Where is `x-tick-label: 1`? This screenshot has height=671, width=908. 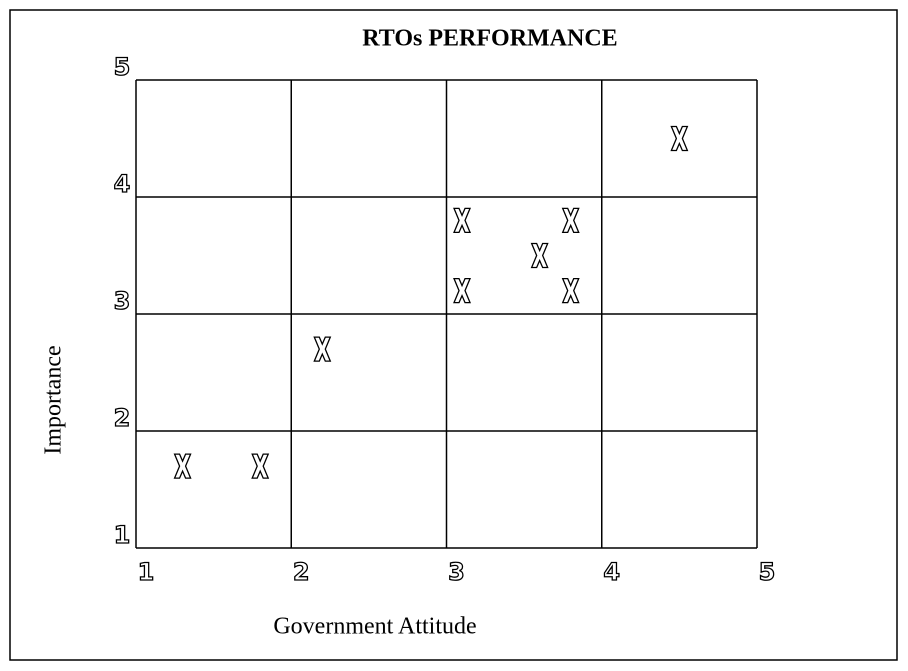 x-tick-label: 1 is located at coordinates (146, 572).